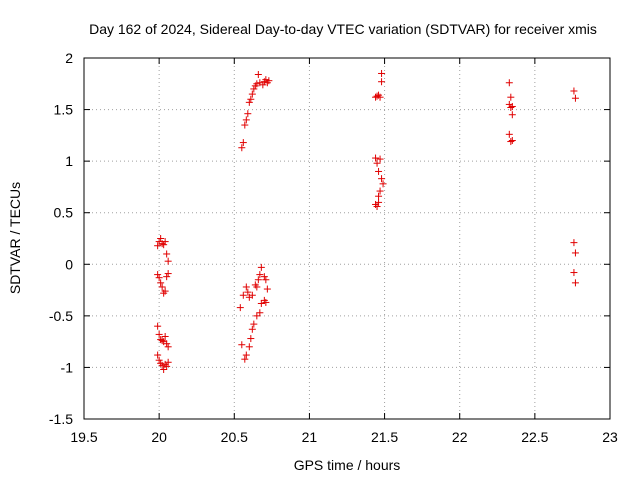  I want to click on y-tick-label: 1, so click(69, 161).